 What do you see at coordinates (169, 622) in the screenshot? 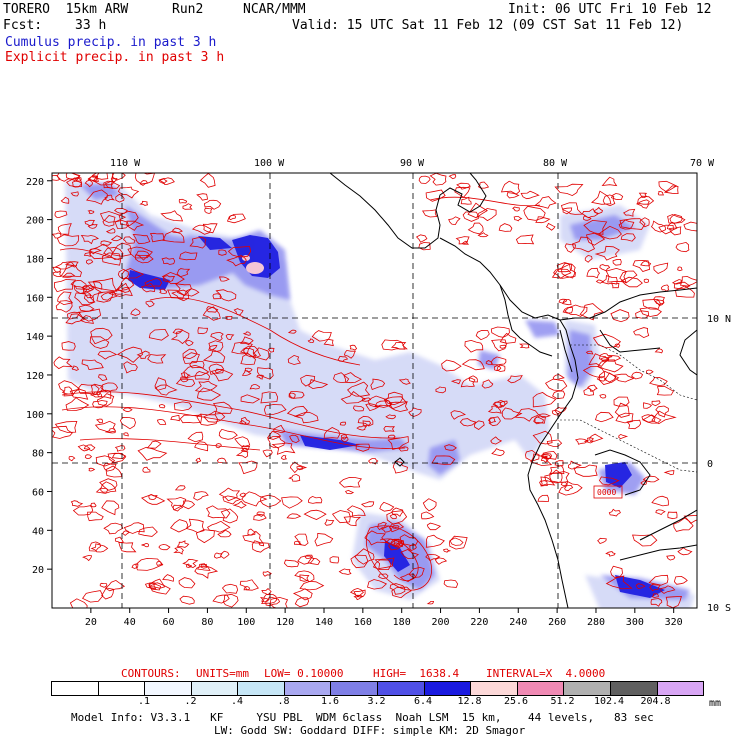
I see `x-tick-label: 60` at bounding box center [169, 622].